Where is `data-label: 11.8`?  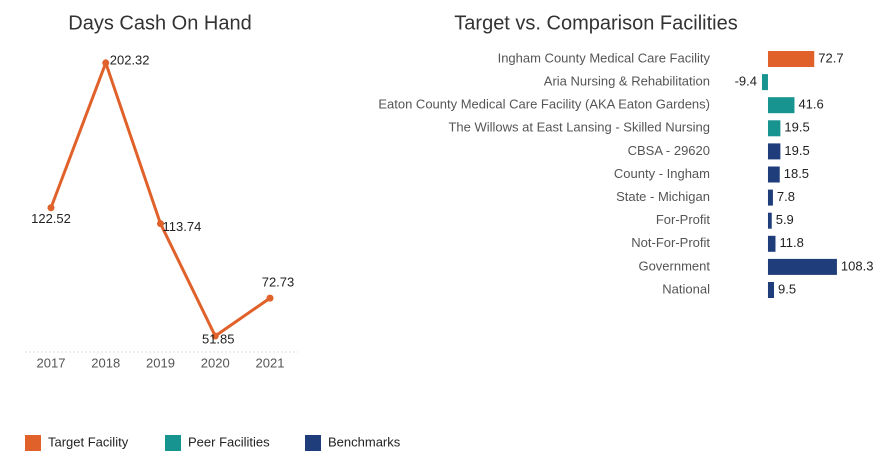 data-label: 11.8 is located at coordinates (791, 242).